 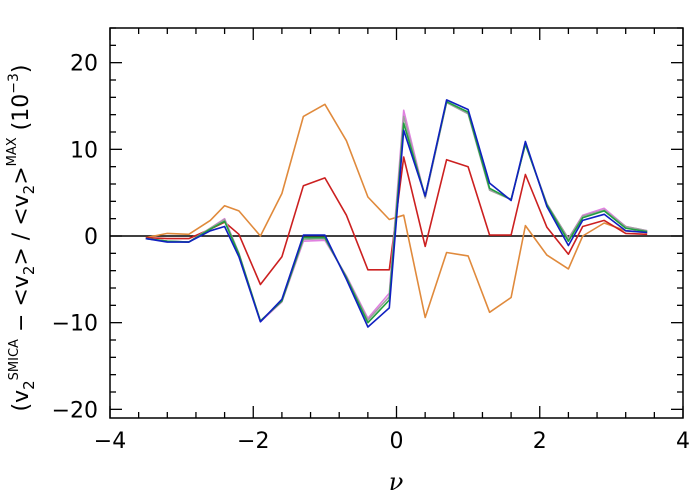 What do you see at coordinates (253, 441) in the screenshot?
I see `x-tick-label: −2` at bounding box center [253, 441].